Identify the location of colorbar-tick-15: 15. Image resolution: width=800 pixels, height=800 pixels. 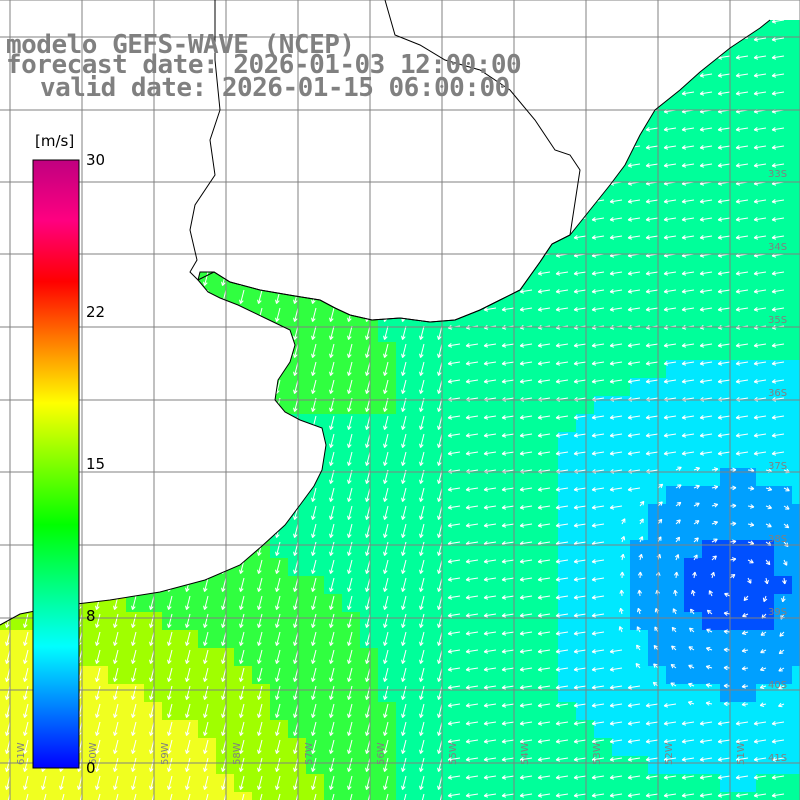
(96, 464).